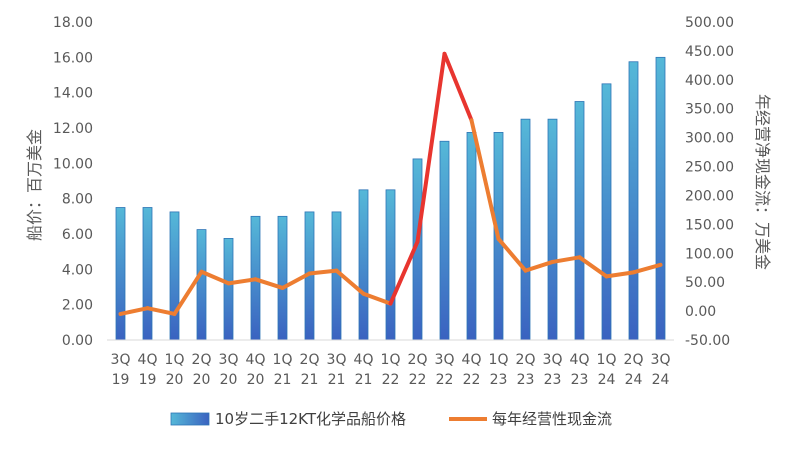  What do you see at coordinates (77, 306) in the screenshot?
I see `y-left-tick-label: 2.00` at bounding box center [77, 306].